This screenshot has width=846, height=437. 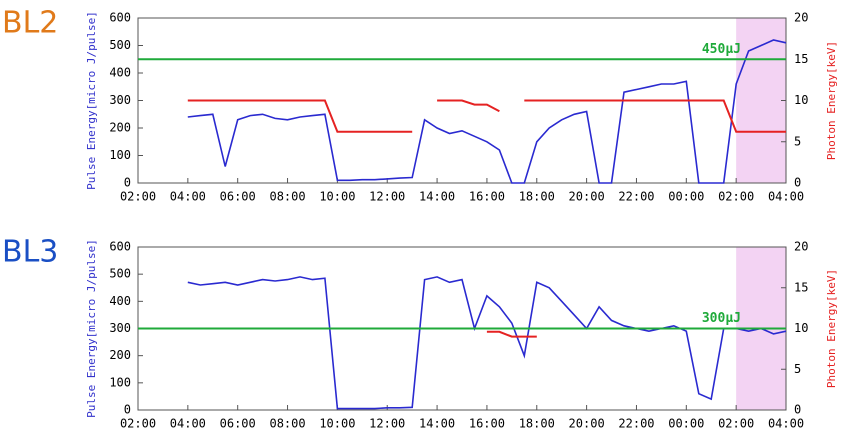 What do you see at coordinates (761, 100) in the screenshot?
I see `highlight-region` at bounding box center [761, 100].